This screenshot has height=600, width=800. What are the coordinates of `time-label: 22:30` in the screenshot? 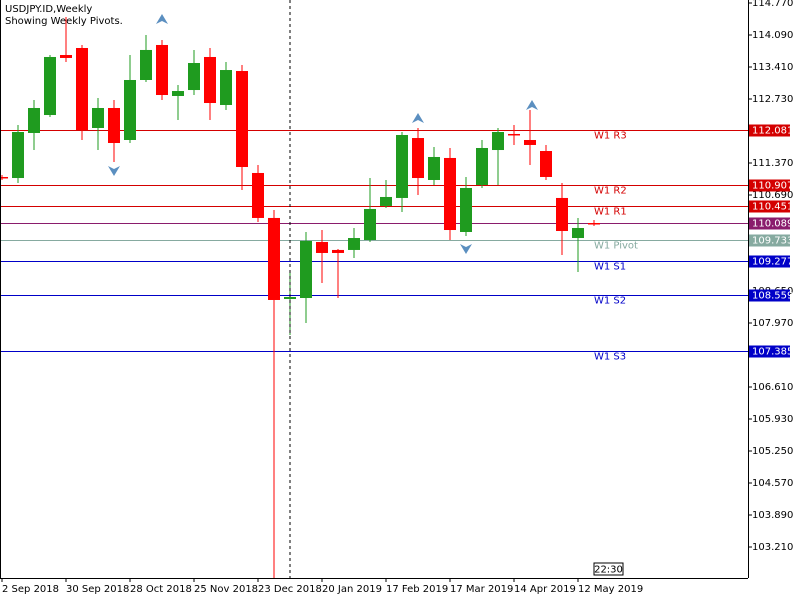 It's located at (608, 570).